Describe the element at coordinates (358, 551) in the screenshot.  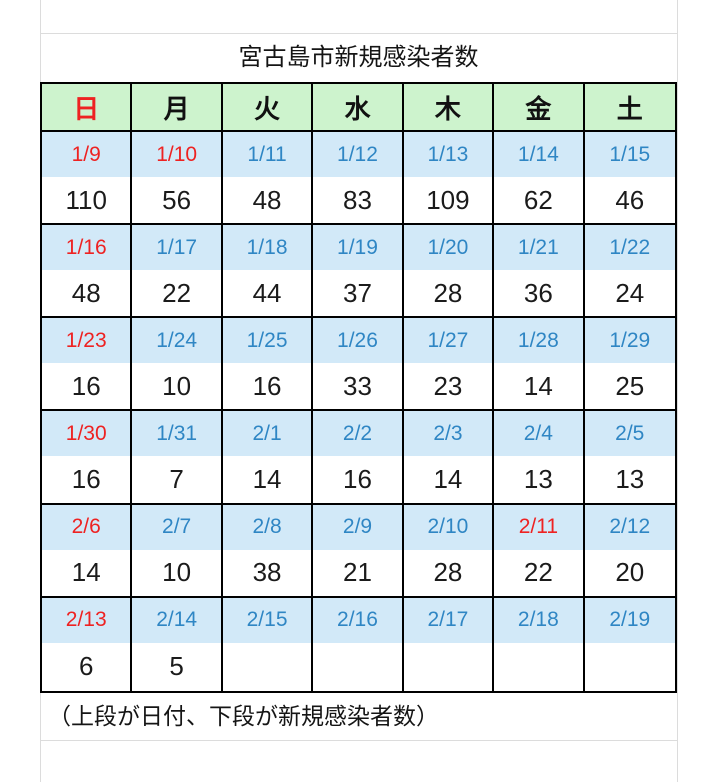
I see `week-cell: 2/9 21` at that location.